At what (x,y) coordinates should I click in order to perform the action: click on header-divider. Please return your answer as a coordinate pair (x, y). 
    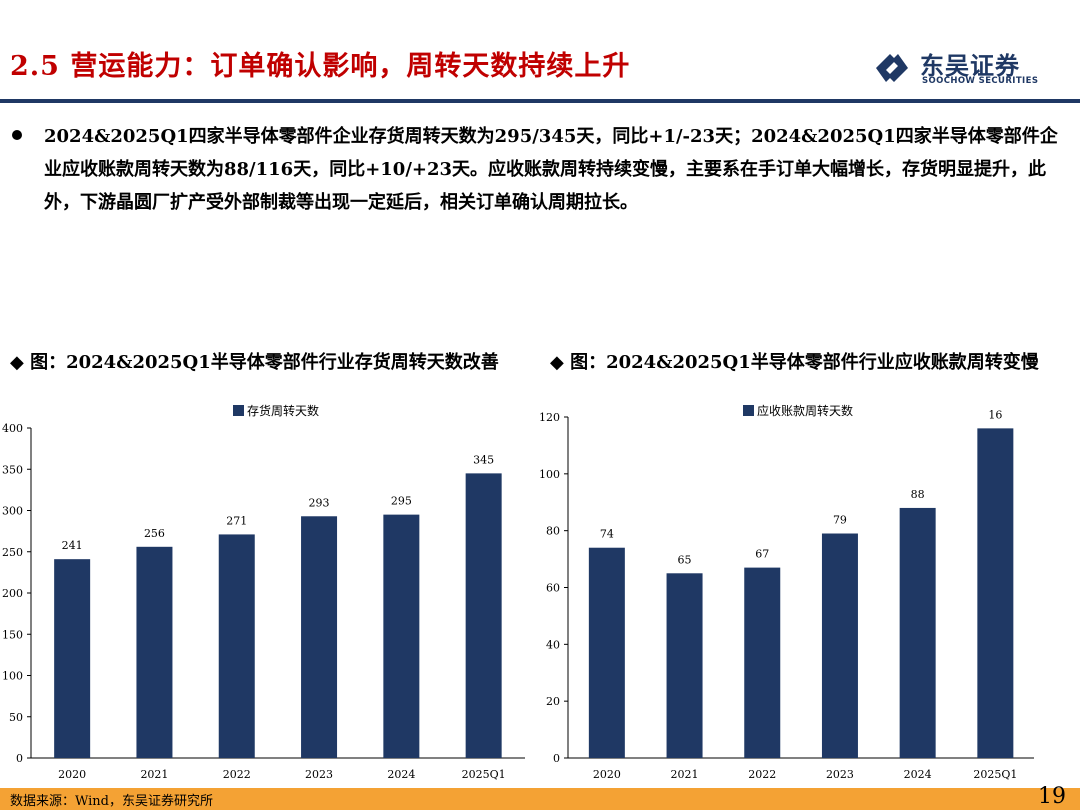
    Looking at the image, I should click on (540, 101).